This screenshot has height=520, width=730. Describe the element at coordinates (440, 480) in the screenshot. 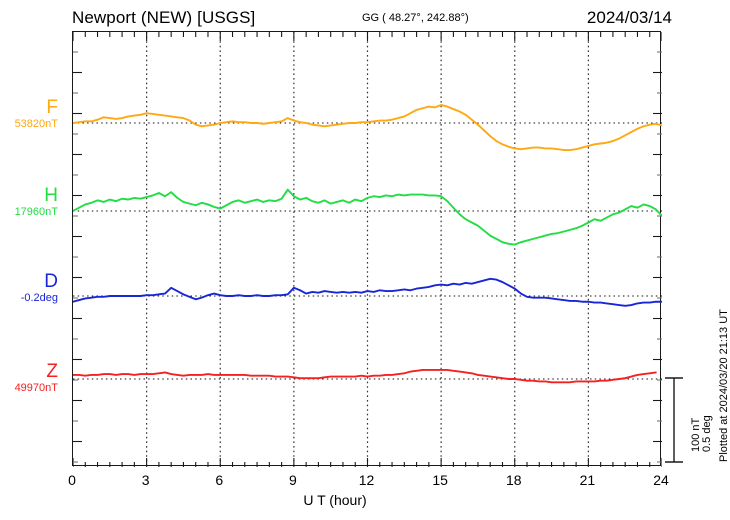

I see `x-tick-15: 15` at that location.